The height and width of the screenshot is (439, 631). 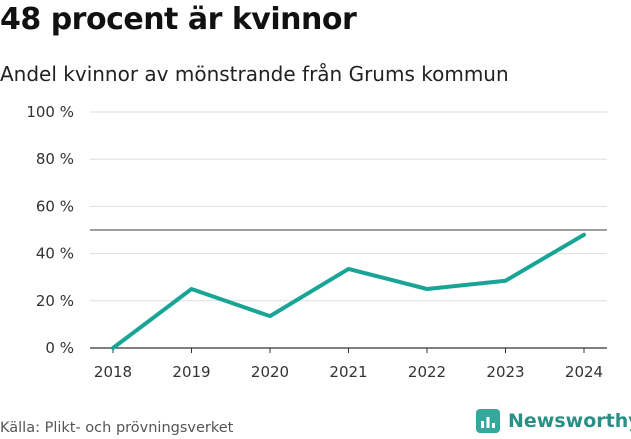 I want to click on brand-logo: Newsworthy, so click(x=553, y=421).